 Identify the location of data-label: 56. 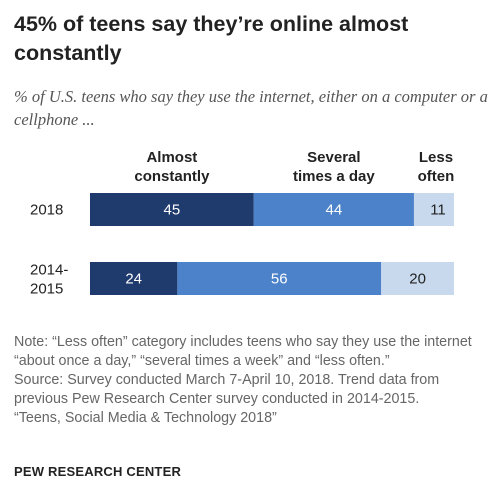
(279, 279).